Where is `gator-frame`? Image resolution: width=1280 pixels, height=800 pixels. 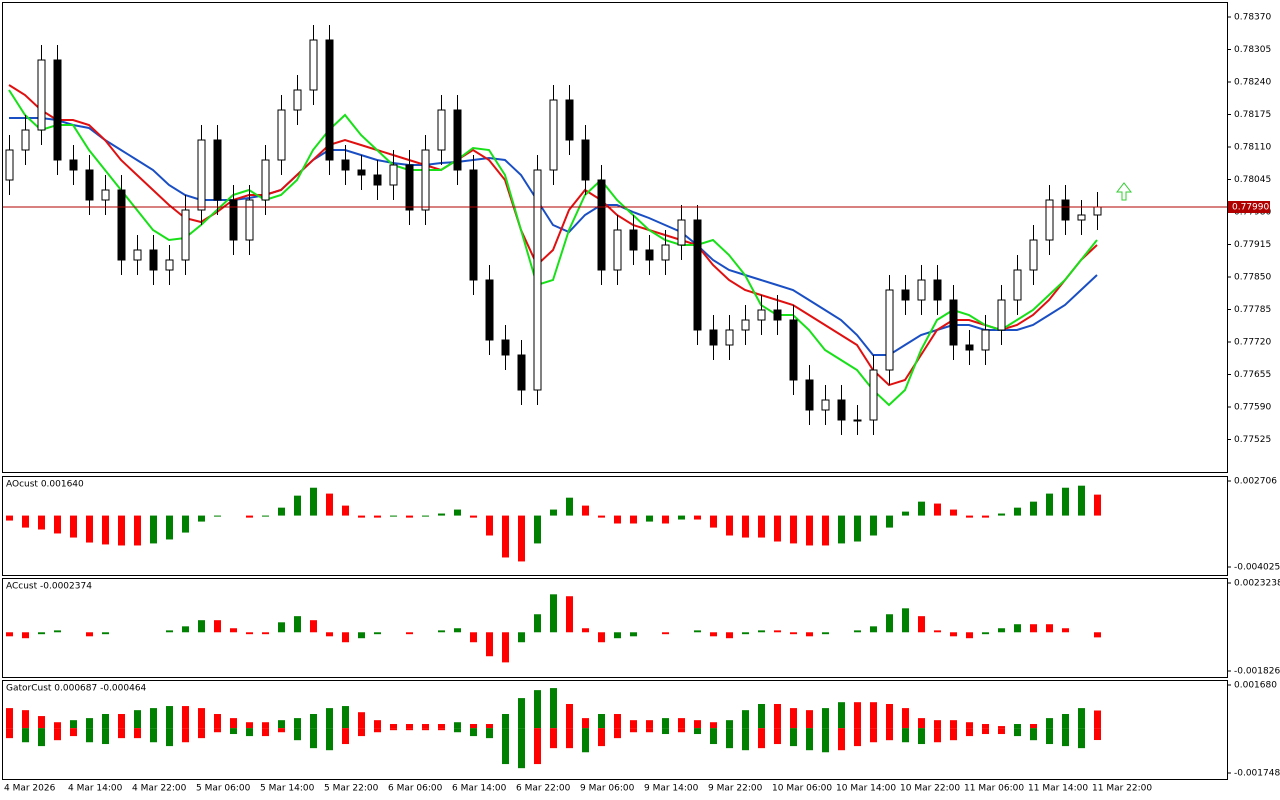
gator-frame is located at coordinates (615, 730).